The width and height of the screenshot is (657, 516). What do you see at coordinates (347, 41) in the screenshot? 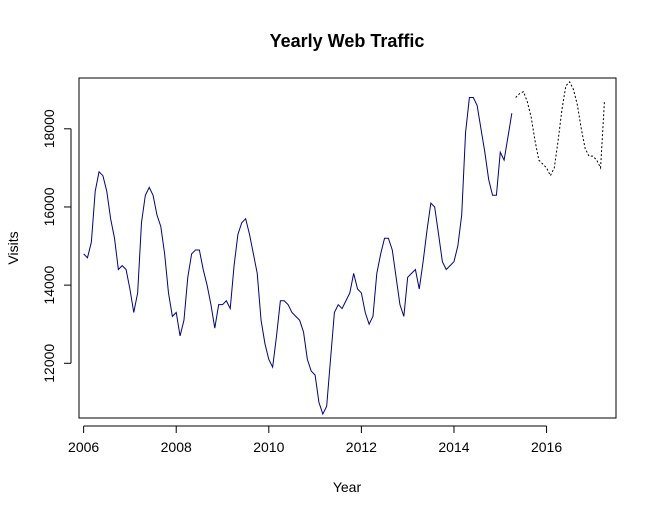
I see `chart-title: Yearly Web Traffic` at bounding box center [347, 41].